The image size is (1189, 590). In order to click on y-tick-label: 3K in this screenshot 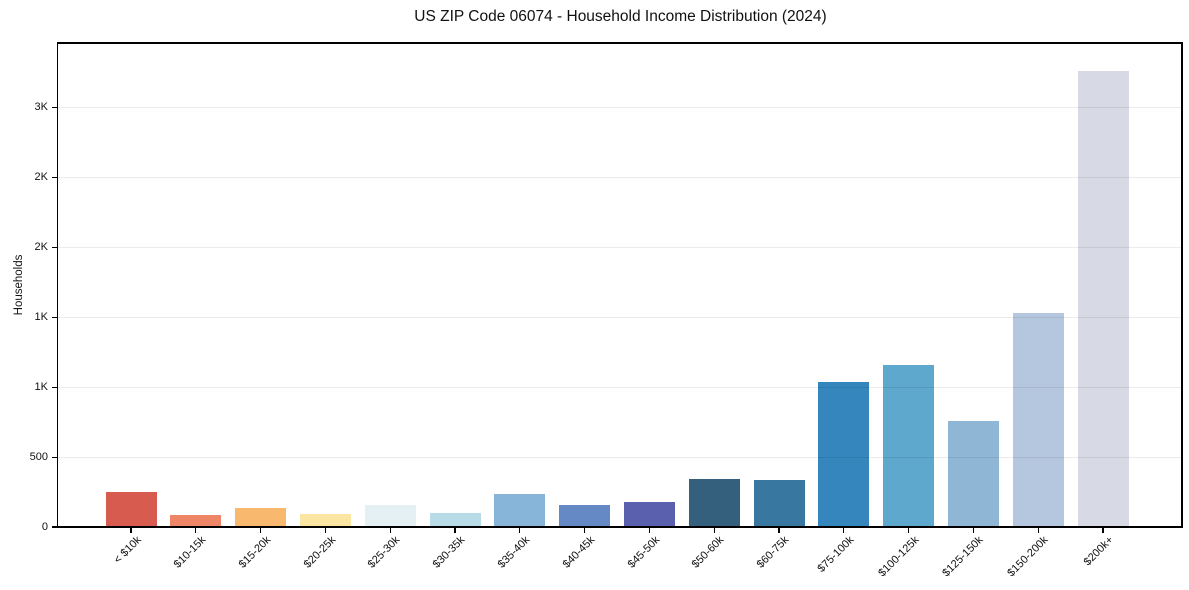, I will do `click(41, 107)`.